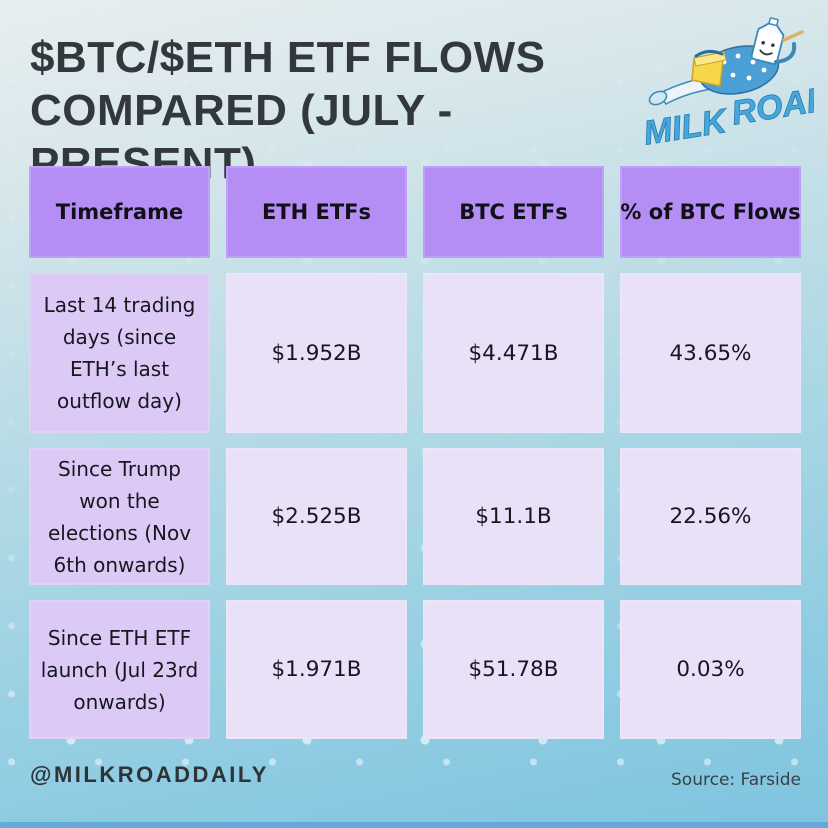  Describe the element at coordinates (288, 57) in the screenshot. I see `title-line-1: $BTC/$ETH ETF FLOWS` at that location.